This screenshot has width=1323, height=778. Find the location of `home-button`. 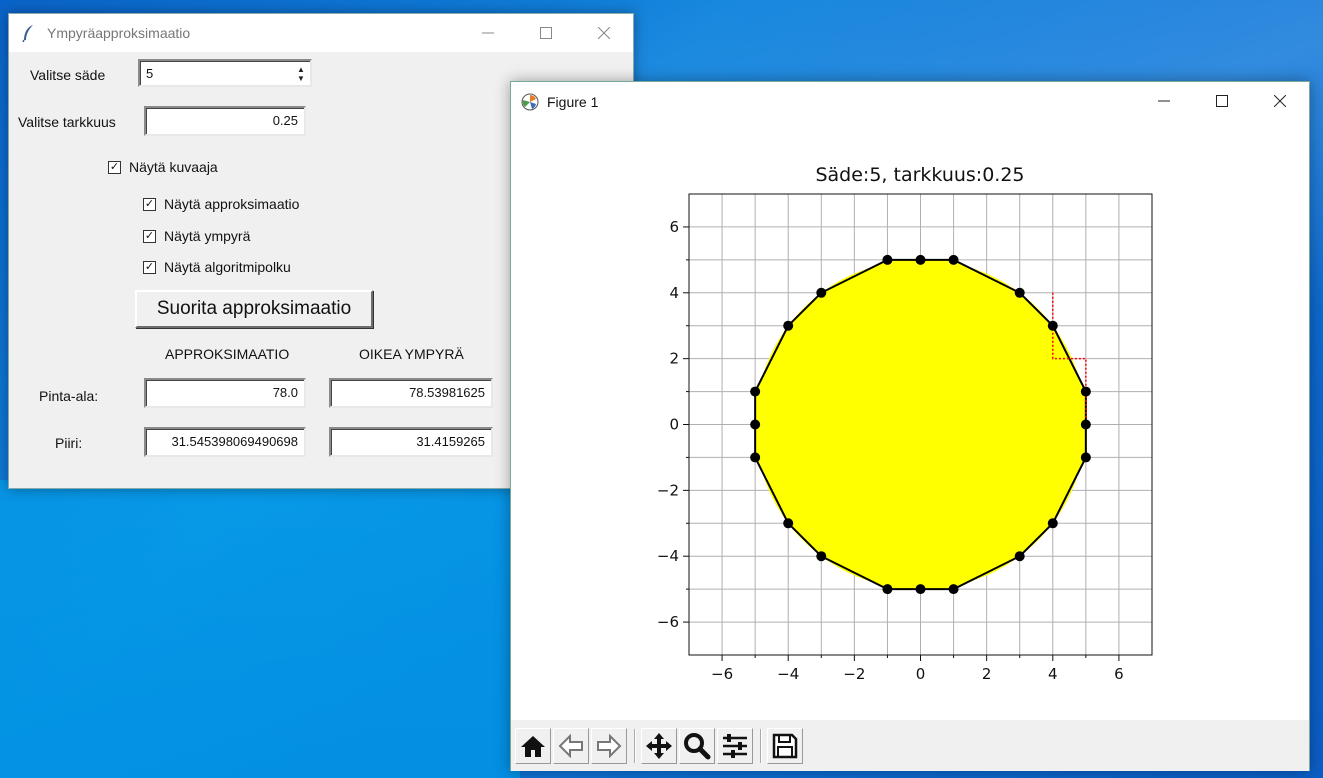

home-button is located at coordinates (533, 745).